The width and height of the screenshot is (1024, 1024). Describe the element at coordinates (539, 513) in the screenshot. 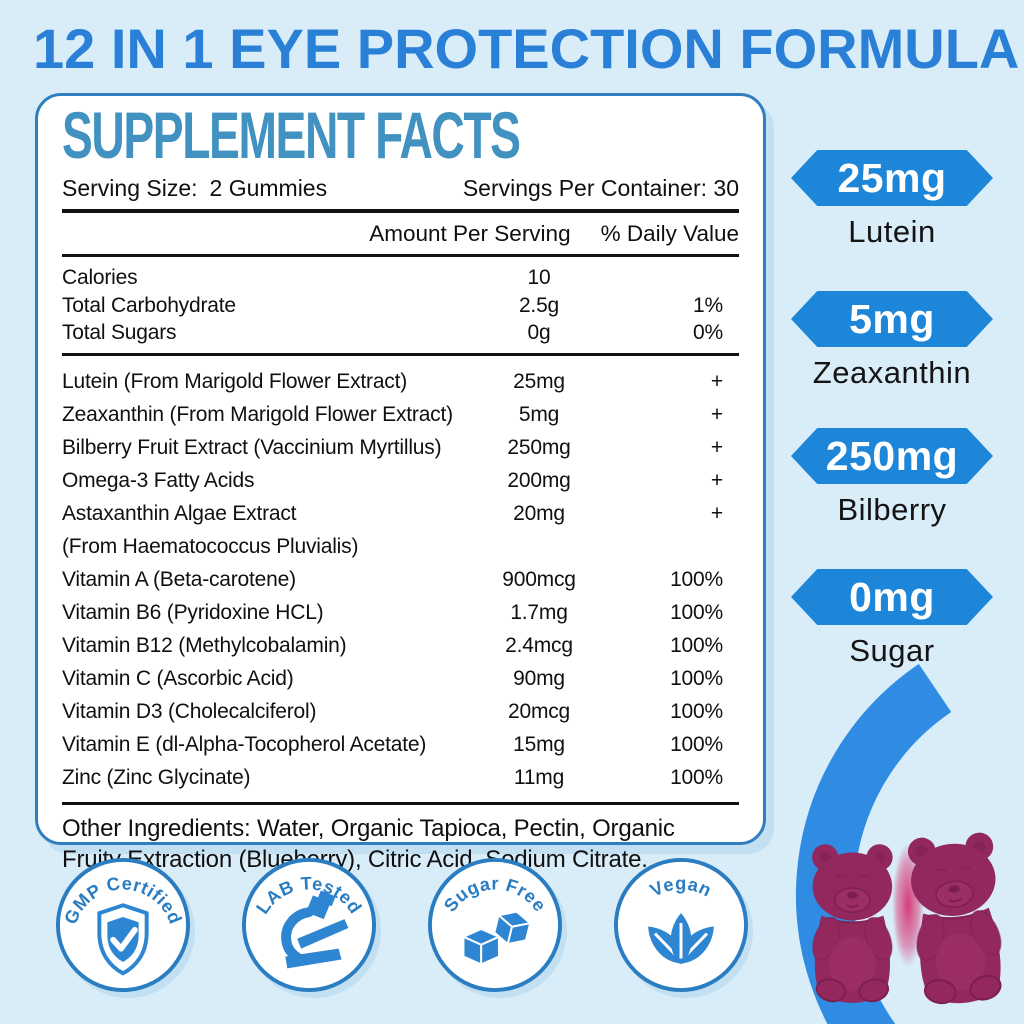

I see `row-amount: 20mg` at that location.